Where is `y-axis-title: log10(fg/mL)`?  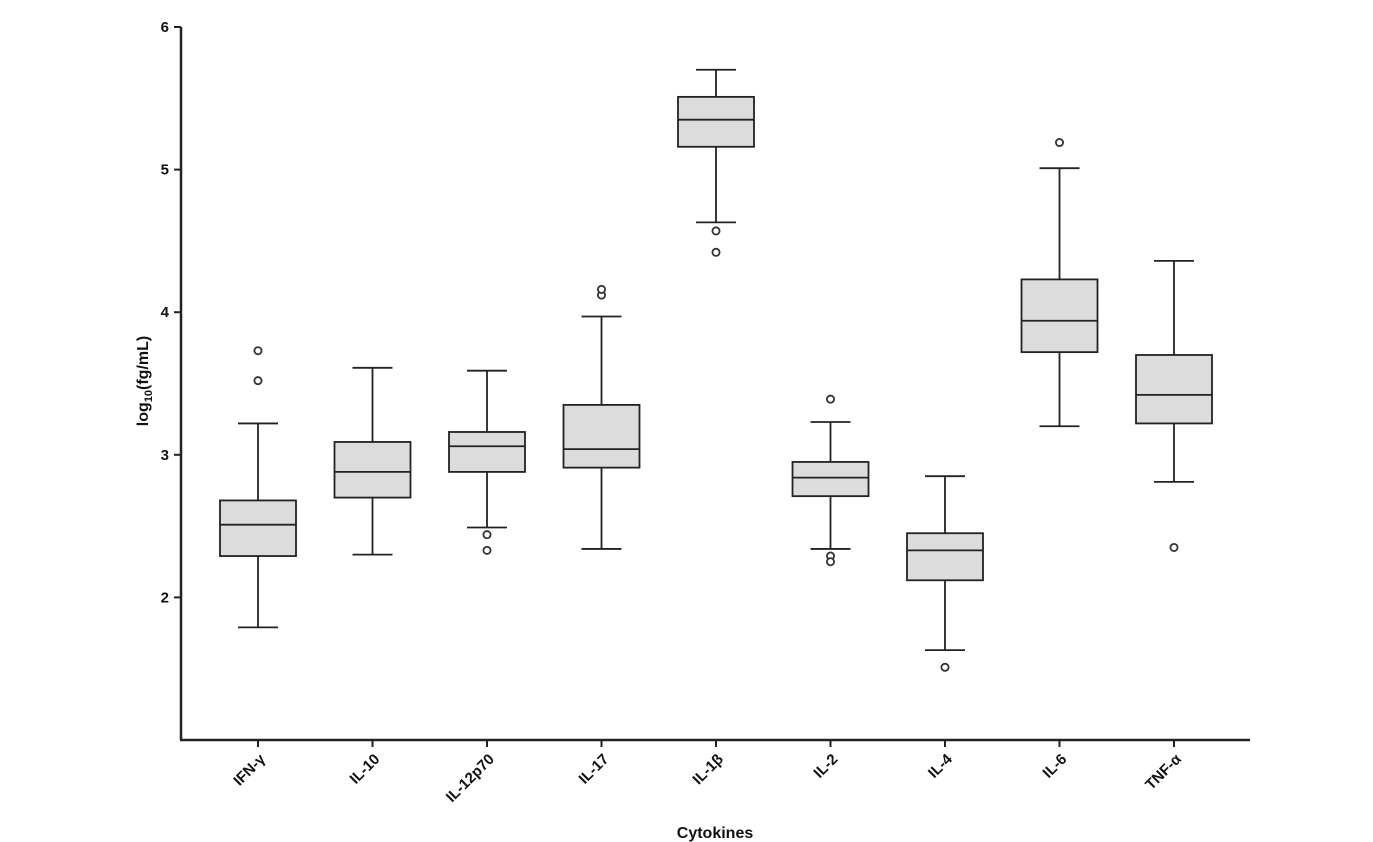
y-axis-title: log10(fg/mL) is located at coordinates (145, 381).